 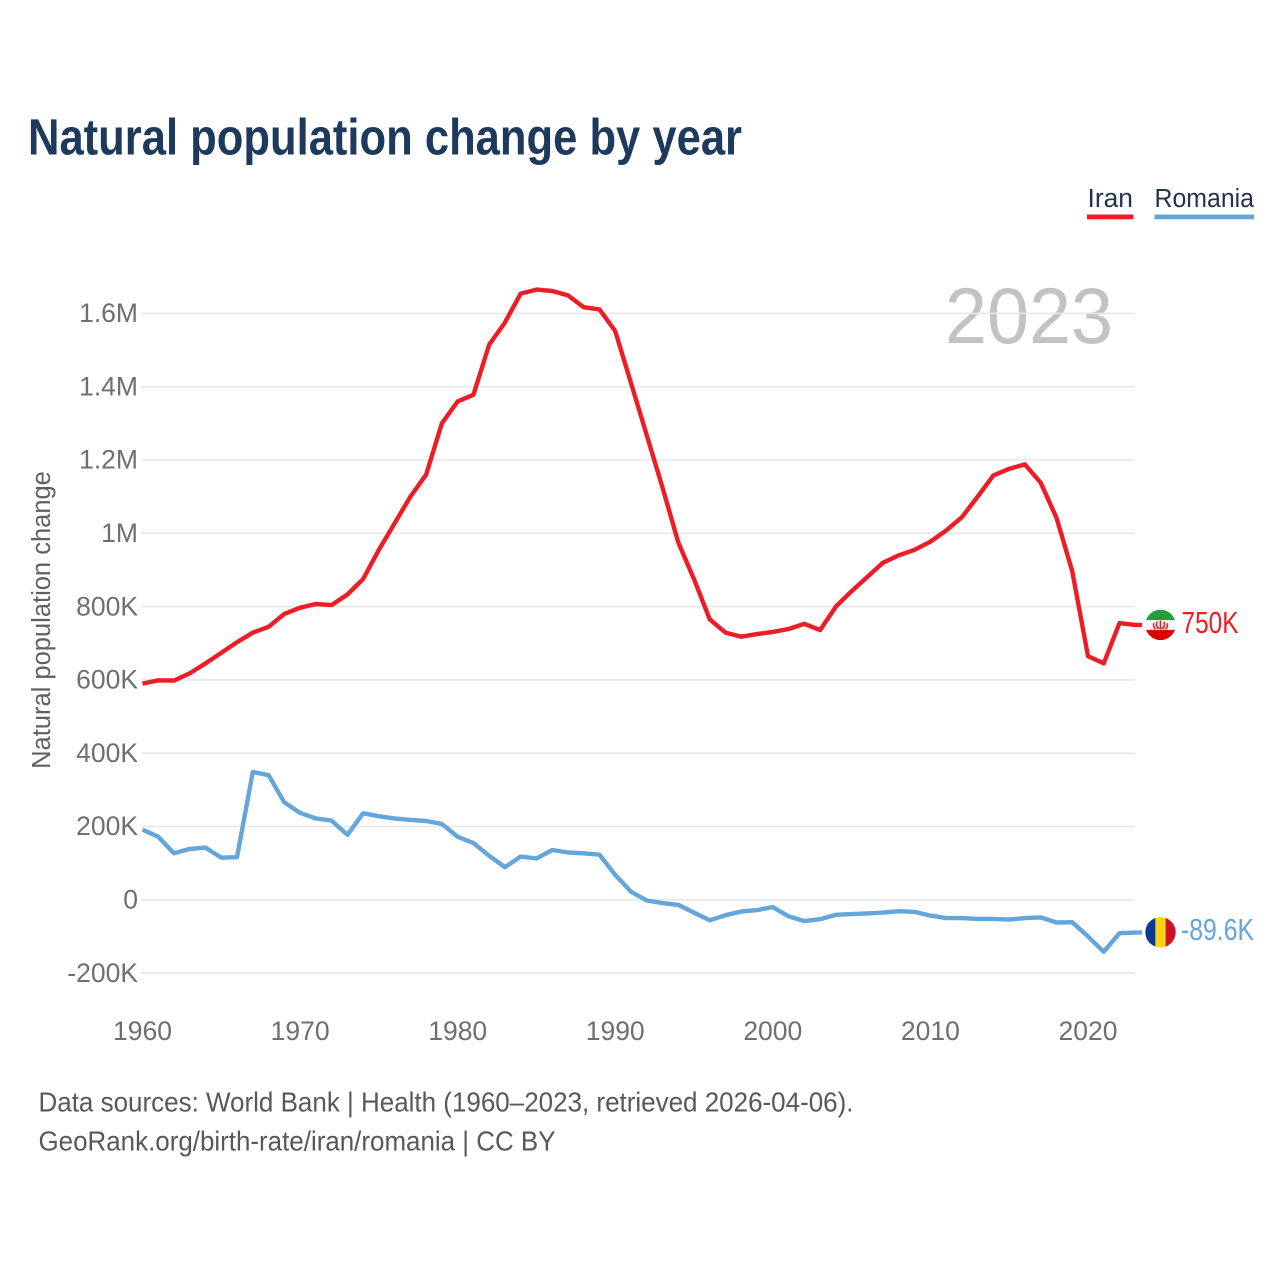 What do you see at coordinates (1217, 929) in the screenshot?
I see `svg-text: -89.6K` at bounding box center [1217, 929].